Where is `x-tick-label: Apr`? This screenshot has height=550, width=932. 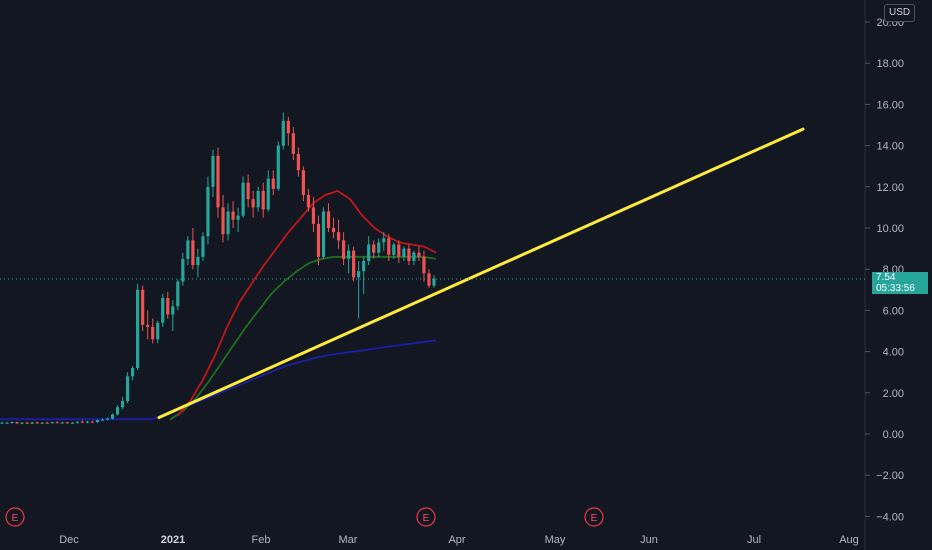 x-tick-label: Apr is located at coordinates (456, 540).